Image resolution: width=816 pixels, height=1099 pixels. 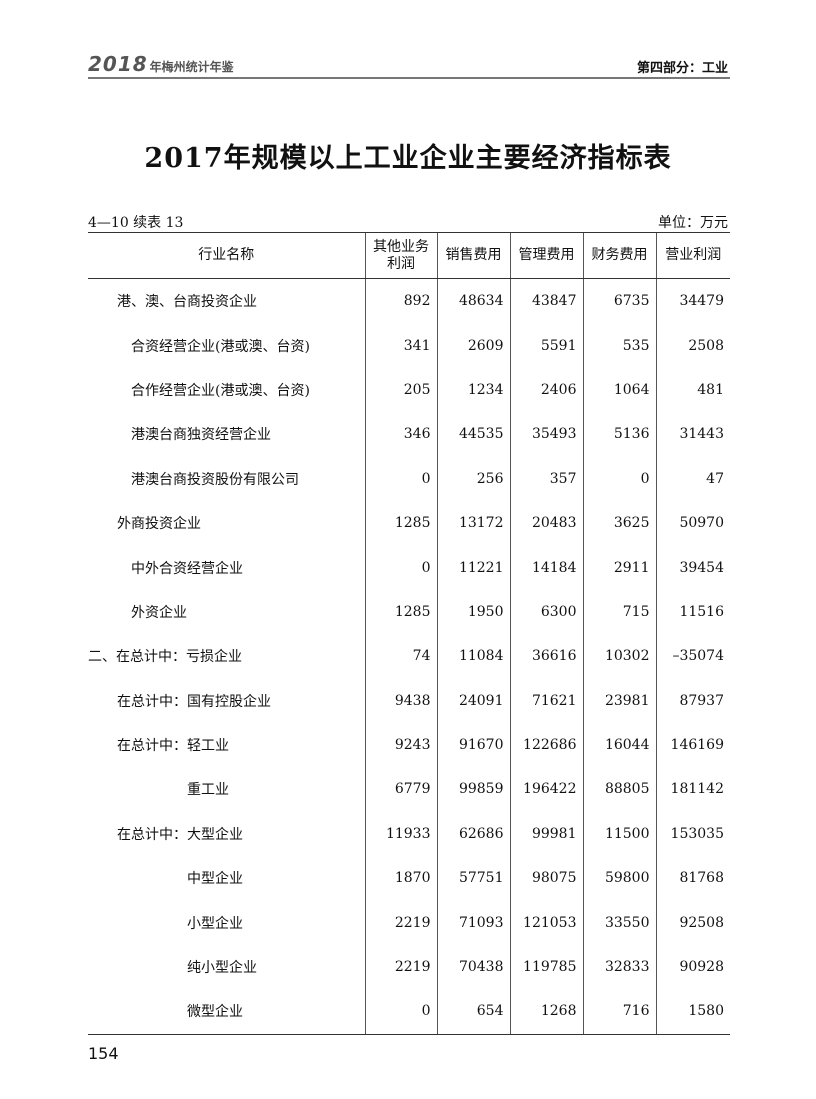 I want to click on col-header: 财务费用, so click(x=619, y=255).